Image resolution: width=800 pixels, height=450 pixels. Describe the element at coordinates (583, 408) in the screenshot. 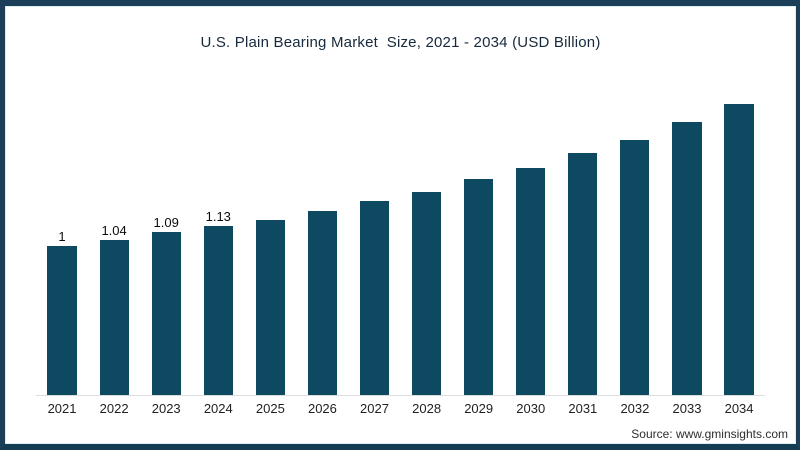

I see `x-axis-label: 2031` at that location.